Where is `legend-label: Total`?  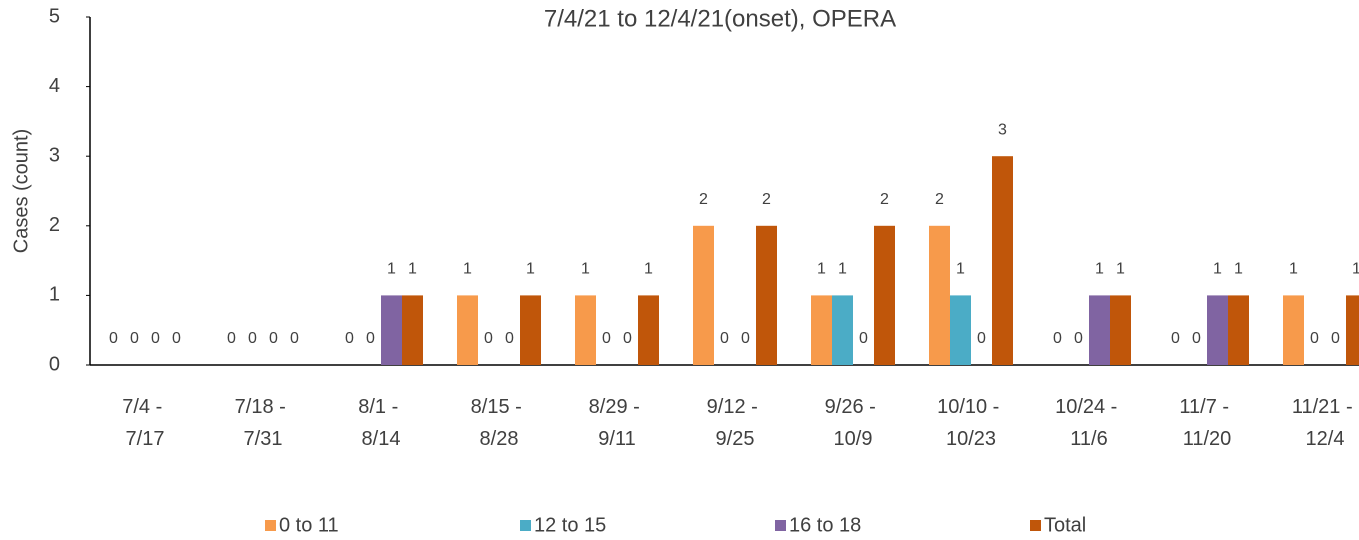
legend-label: Total is located at coordinates (1065, 525).